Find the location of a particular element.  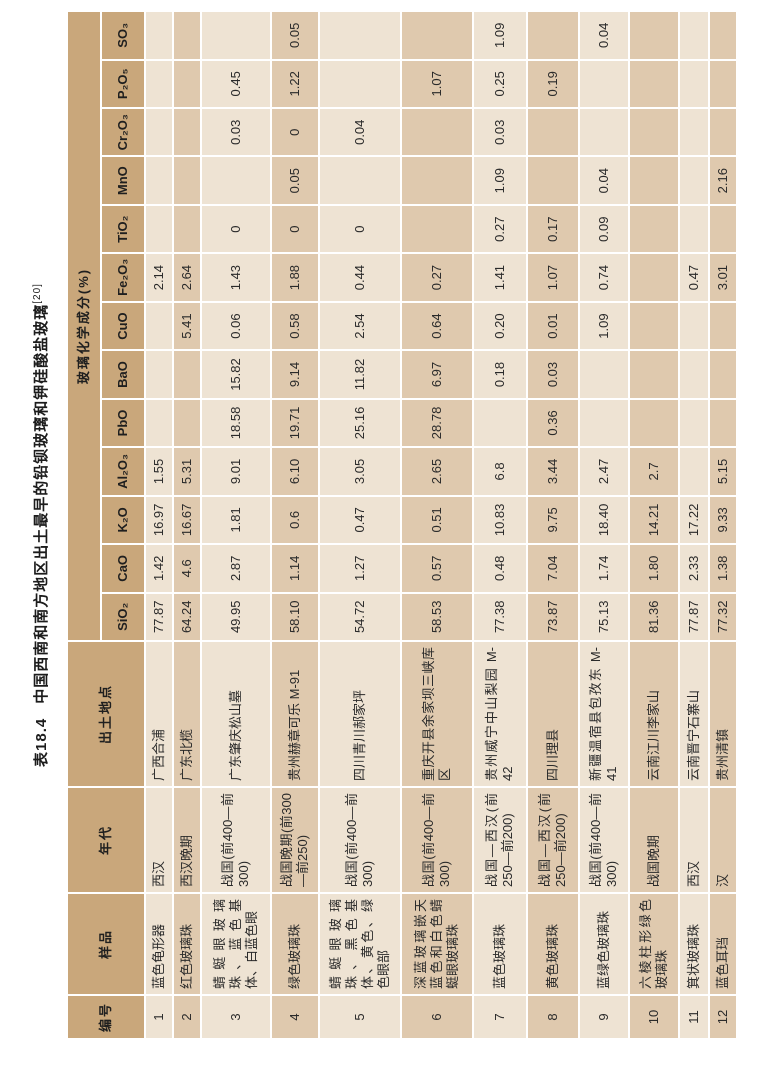

cell-value: 0.64 is located at coordinates (437, 326).